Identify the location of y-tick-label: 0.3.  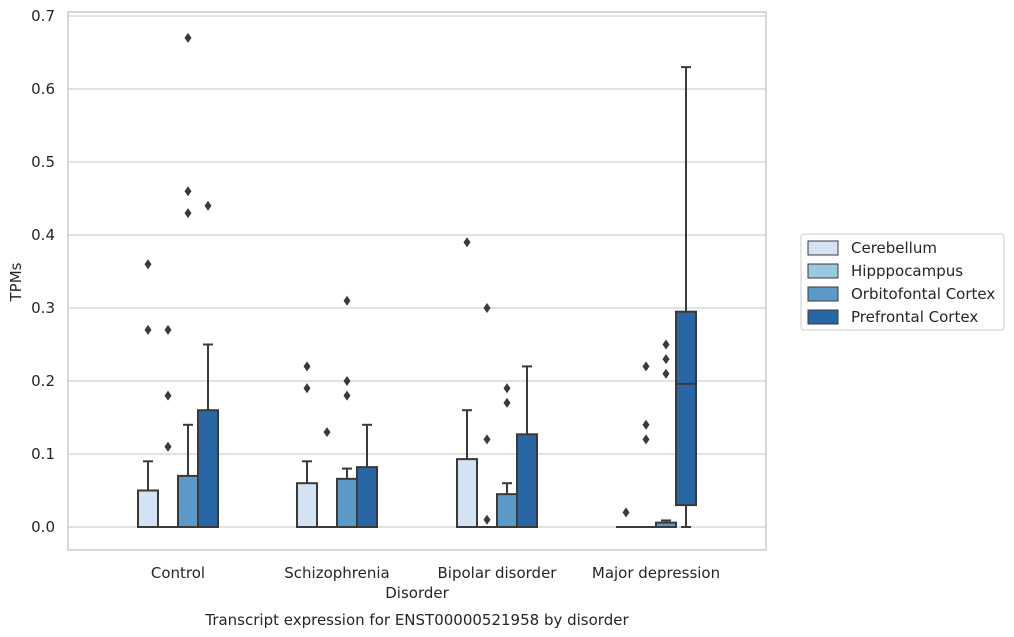
(43, 308).